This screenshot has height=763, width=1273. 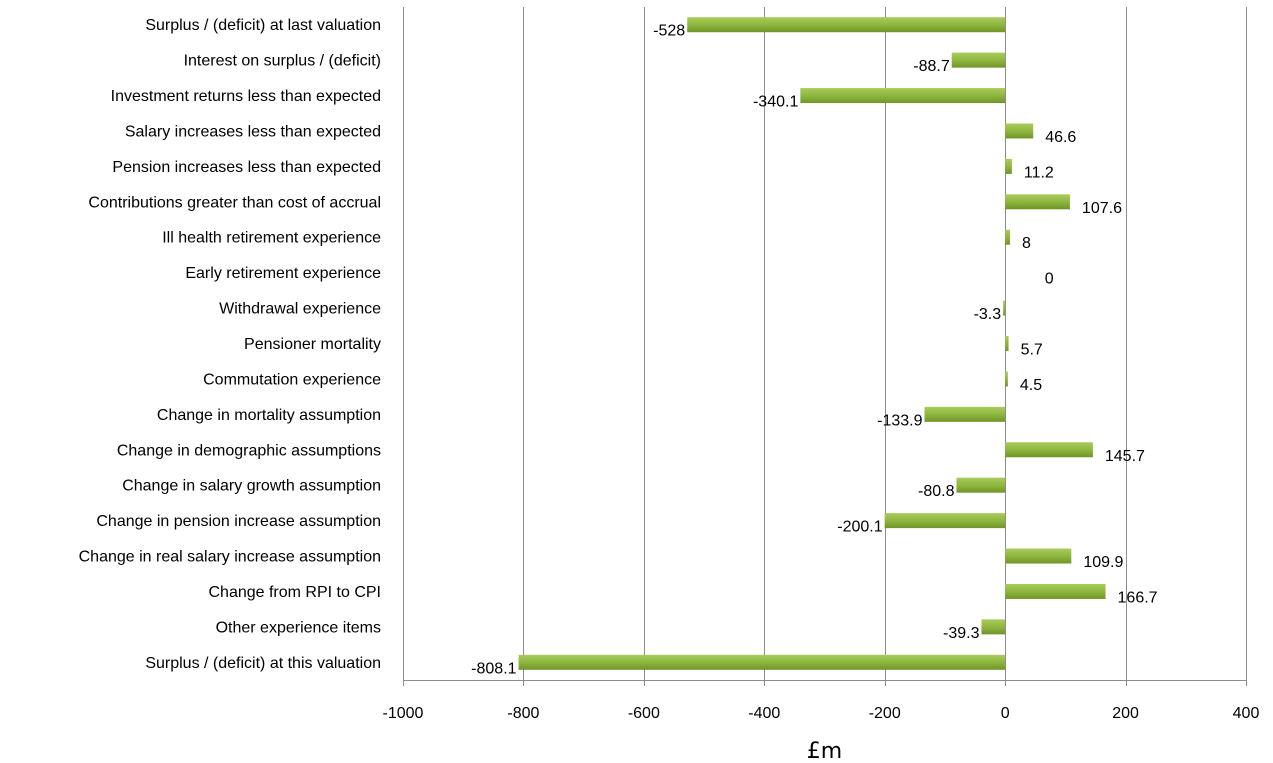 I want to click on category-label: Change from RPI to CPI, so click(x=294, y=592).